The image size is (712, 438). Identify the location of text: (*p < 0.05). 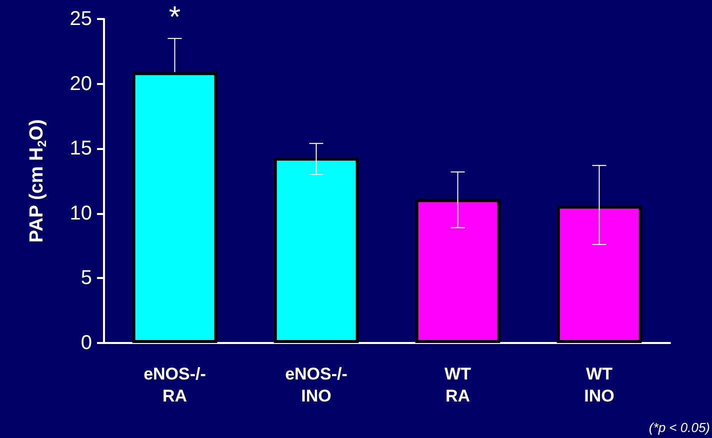
(679, 427).